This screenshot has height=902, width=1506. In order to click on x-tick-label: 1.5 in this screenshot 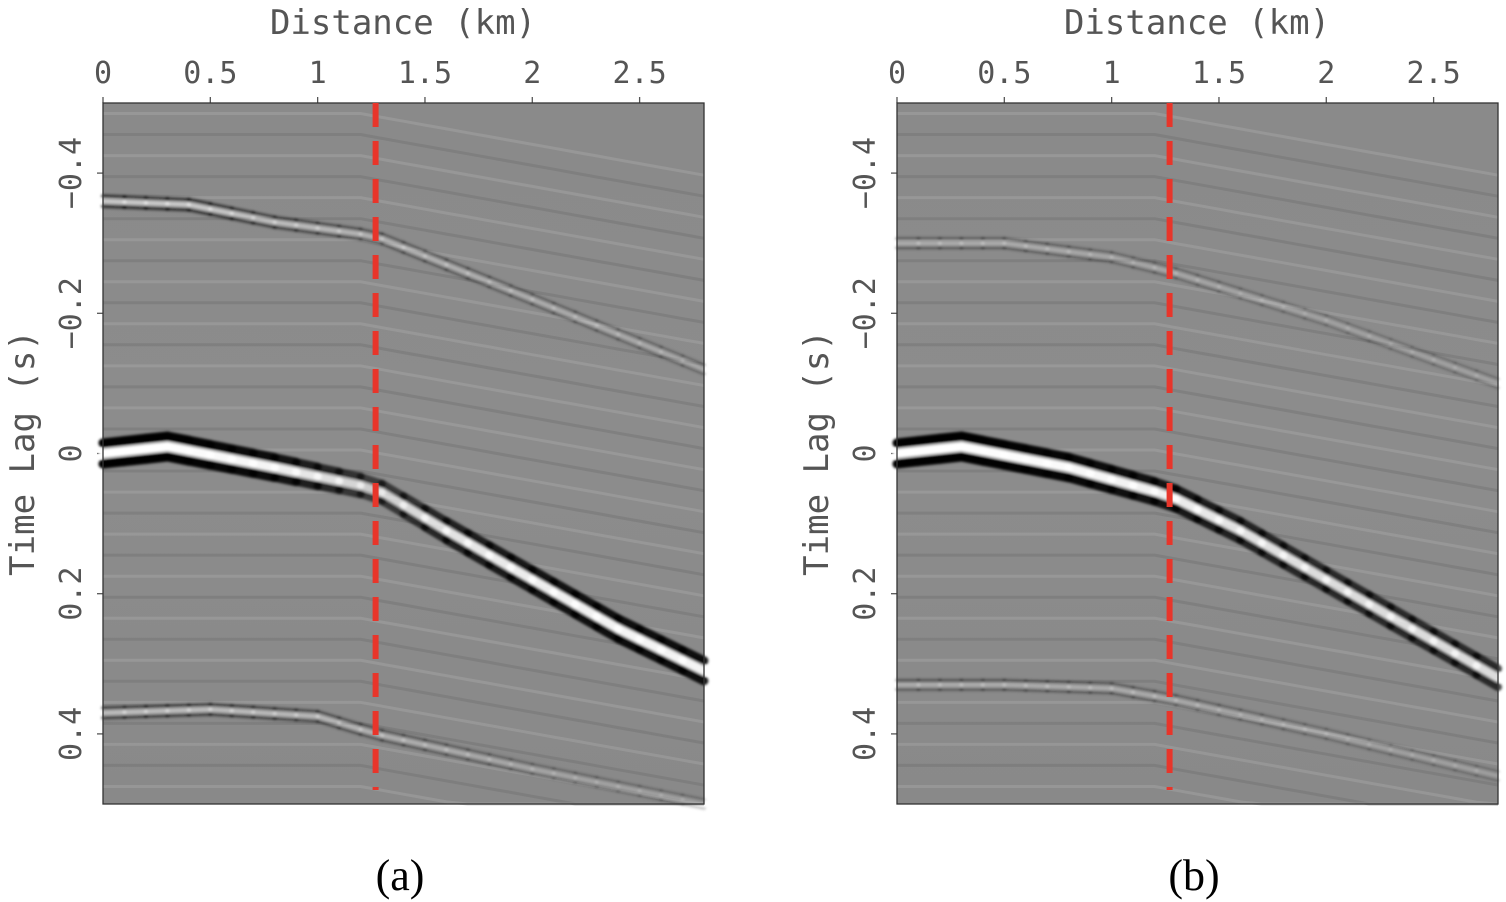, I will do `click(425, 73)`.